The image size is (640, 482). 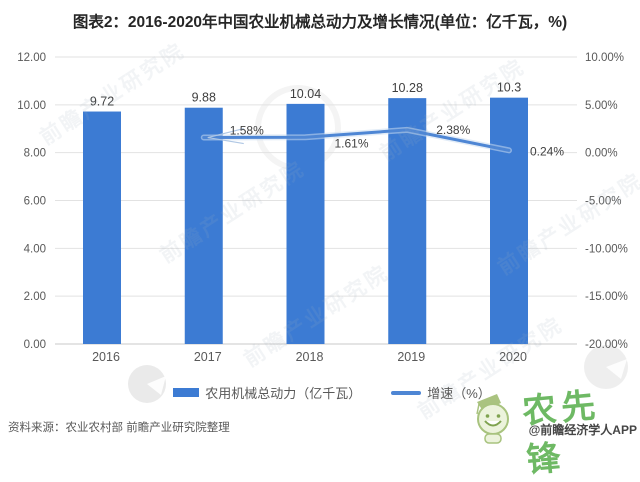 What do you see at coordinates (352, 143) in the screenshot?
I see `svg-text: 1.61%` at bounding box center [352, 143].